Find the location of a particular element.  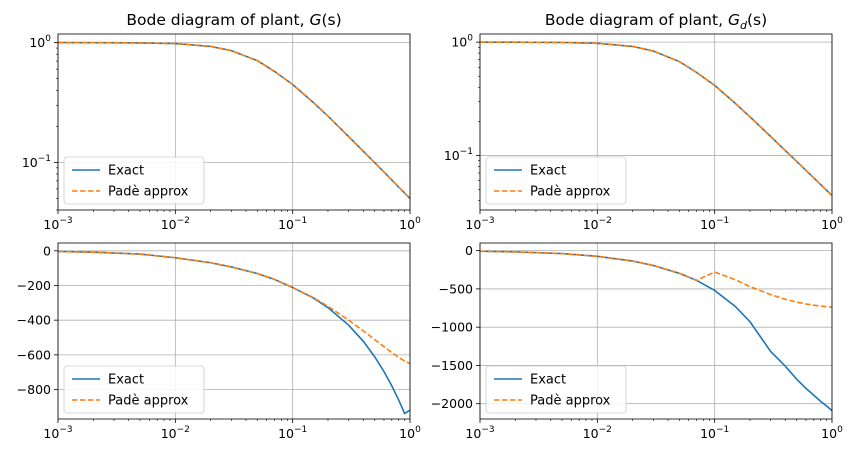

chart-title: Bode diagram of plant, G(s) is located at coordinates (233, 20).